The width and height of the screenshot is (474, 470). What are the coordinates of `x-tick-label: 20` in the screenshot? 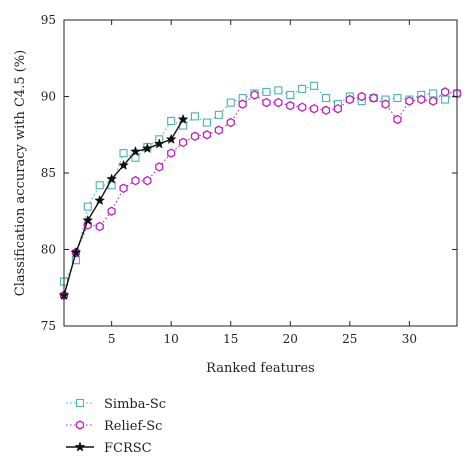 It's located at (290, 339).